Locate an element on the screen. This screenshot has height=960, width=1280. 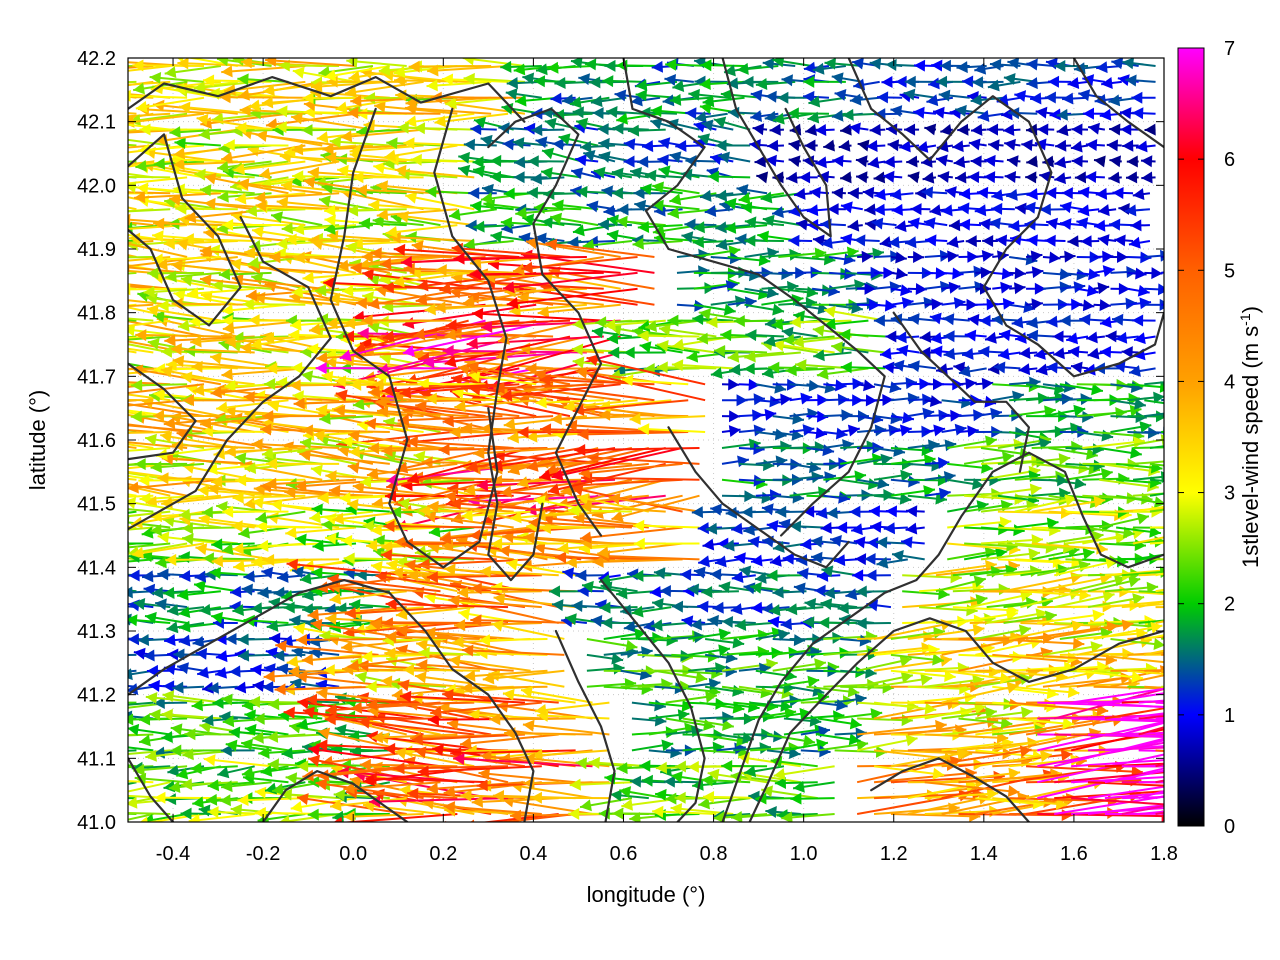
x-tick-label: -0.4 is located at coordinates (173, 854).